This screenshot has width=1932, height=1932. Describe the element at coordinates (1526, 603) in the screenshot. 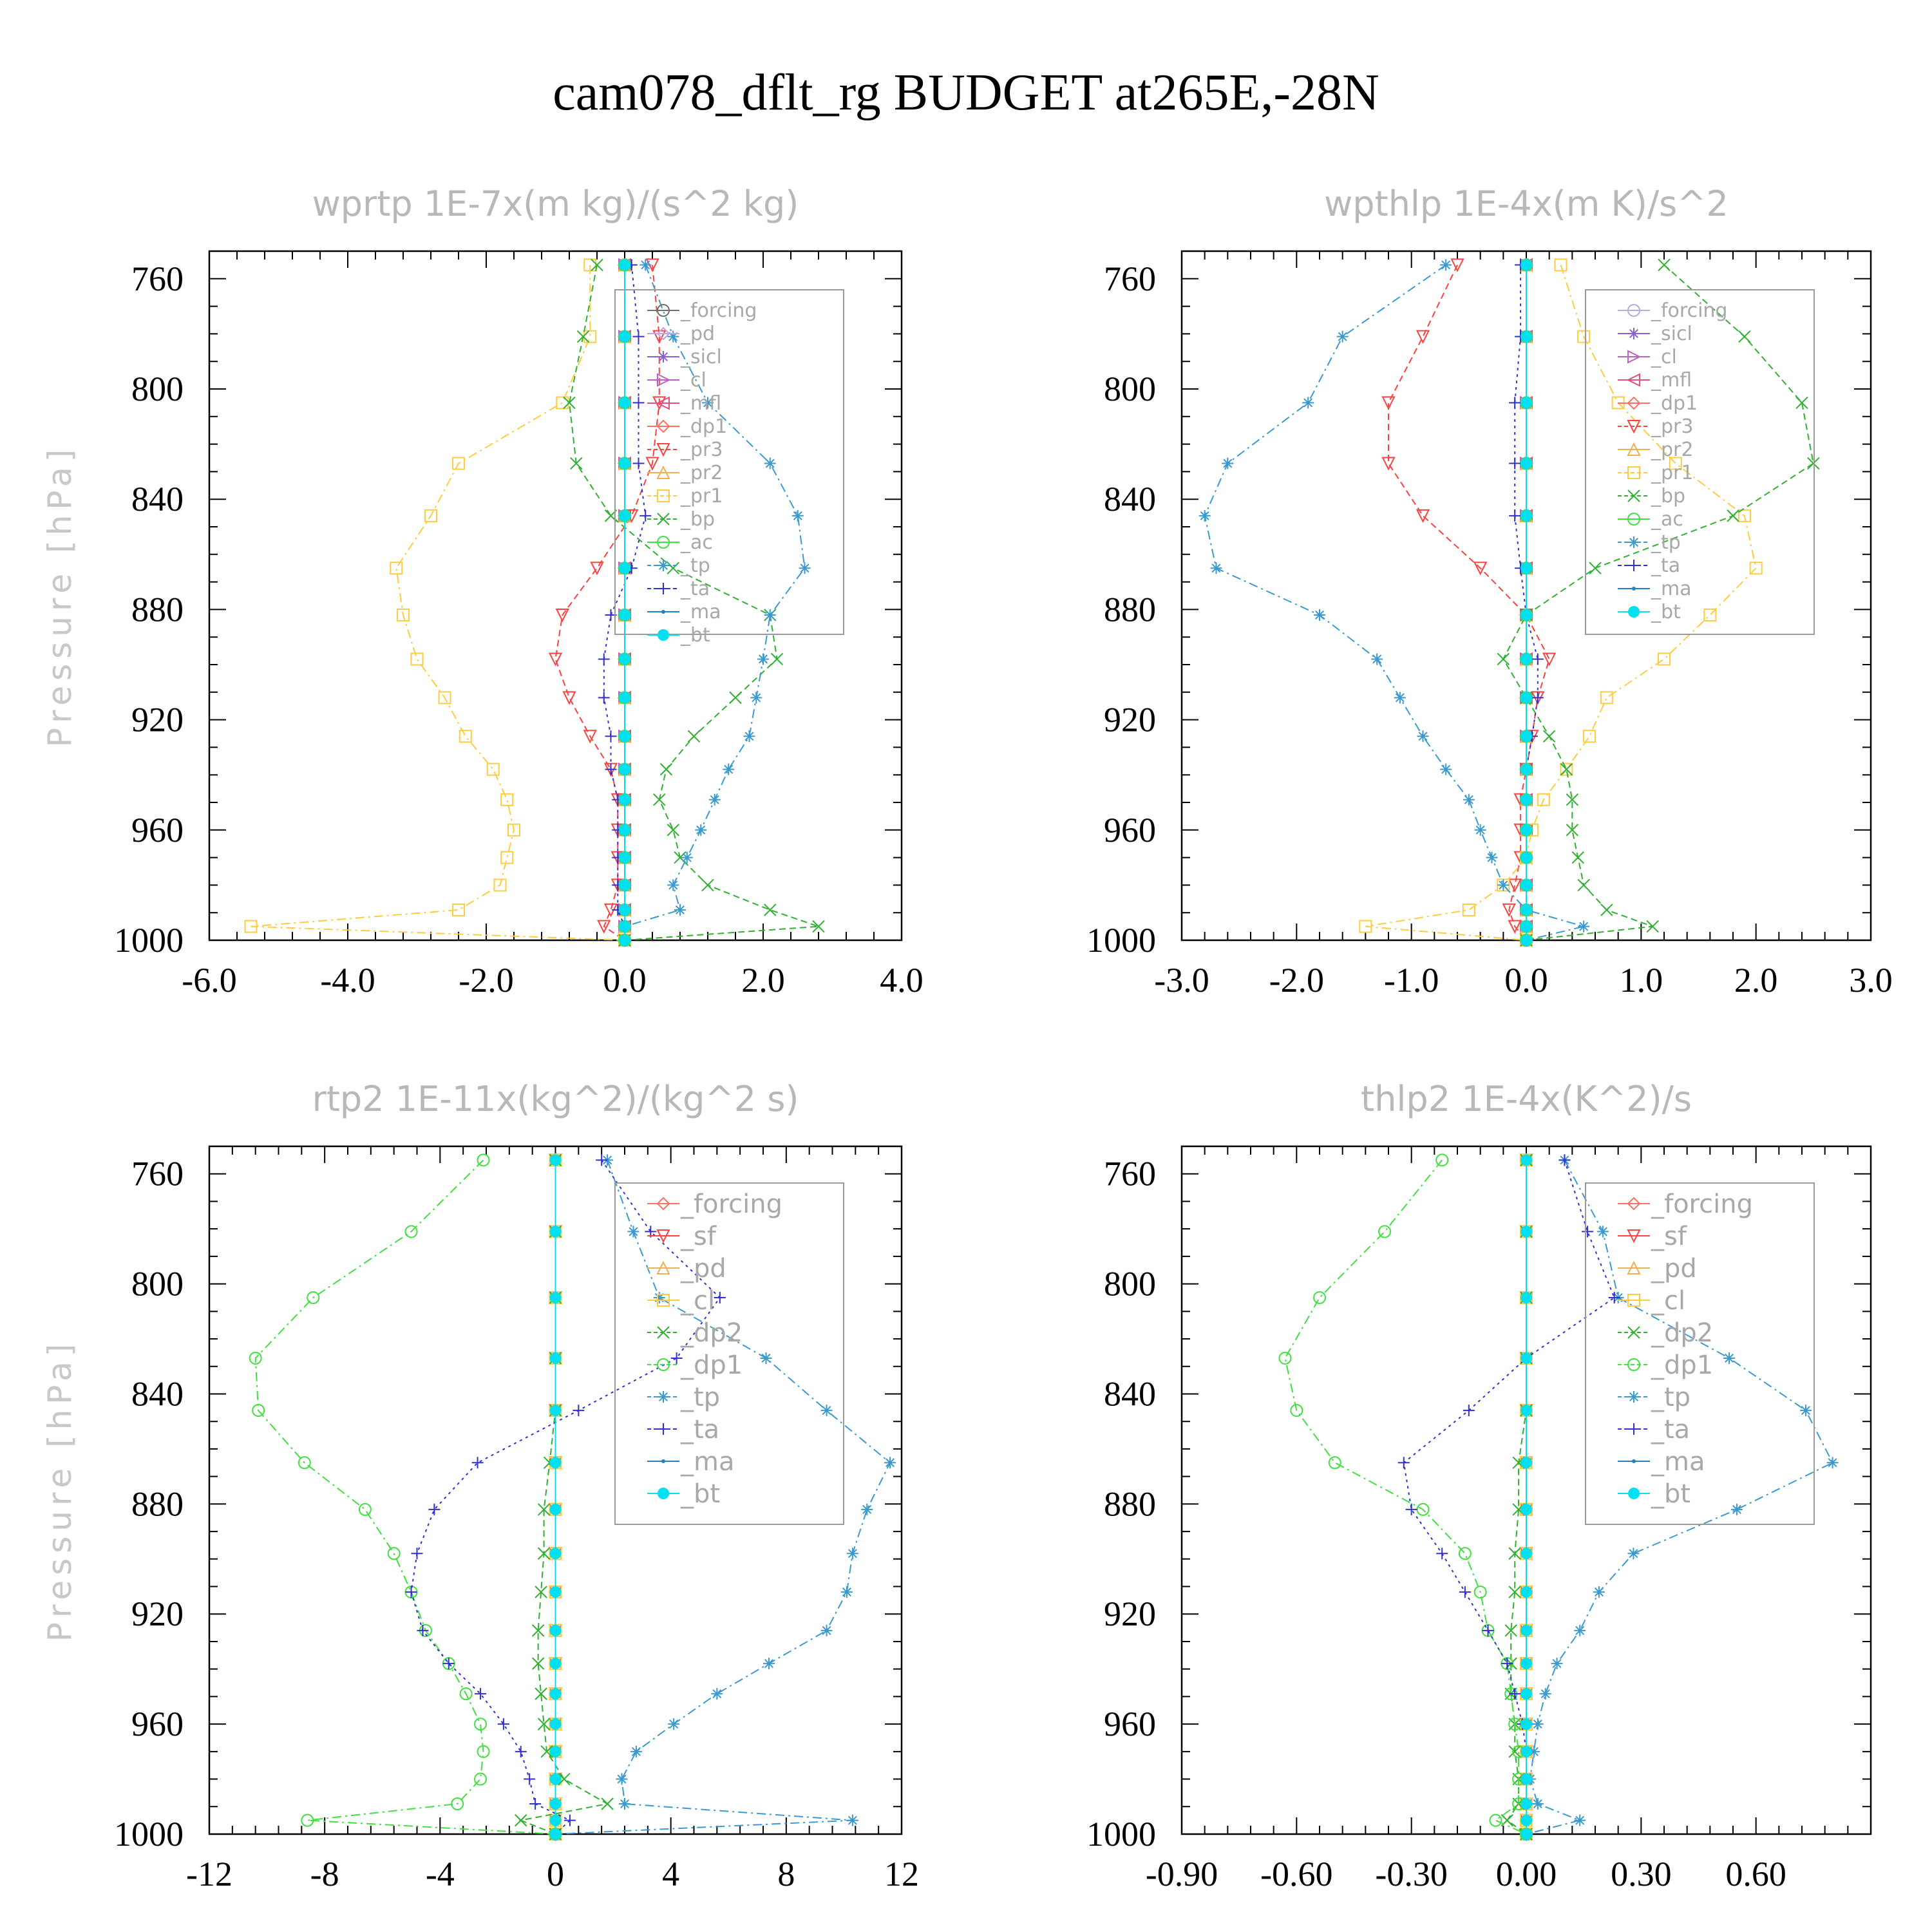

I see `series-bt` at that location.